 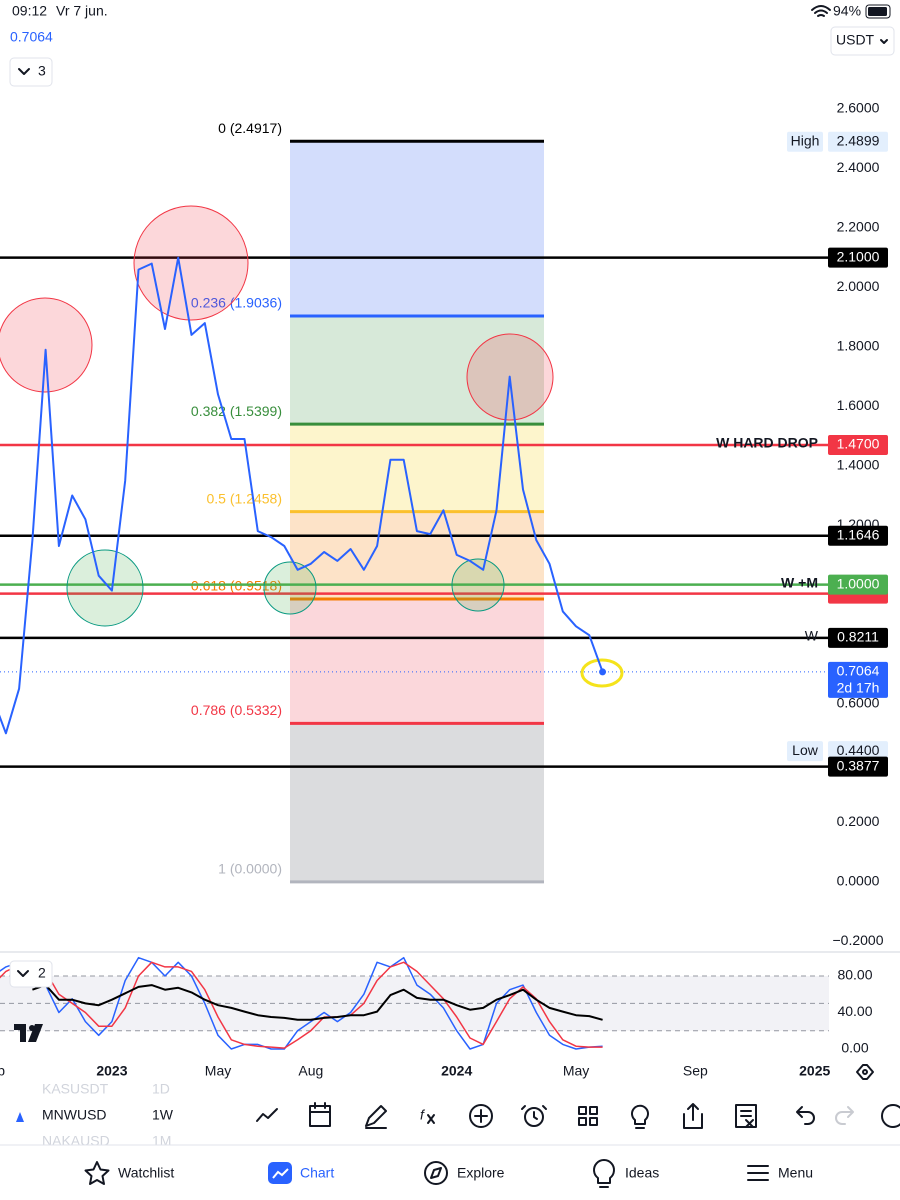 I want to click on chart-icon-line, so click(x=280, y=1173).